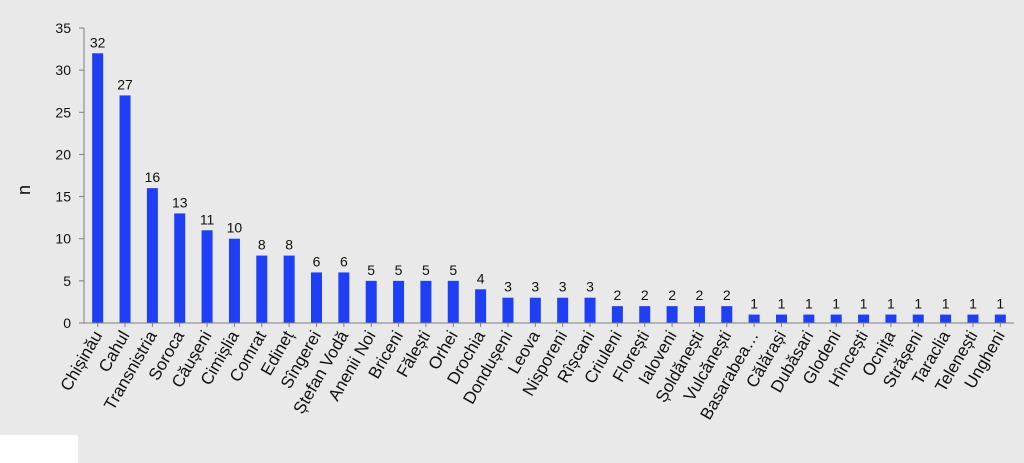 The height and width of the screenshot is (463, 1024). What do you see at coordinates (67, 323) in the screenshot?
I see `y-tick-label: 0` at bounding box center [67, 323].